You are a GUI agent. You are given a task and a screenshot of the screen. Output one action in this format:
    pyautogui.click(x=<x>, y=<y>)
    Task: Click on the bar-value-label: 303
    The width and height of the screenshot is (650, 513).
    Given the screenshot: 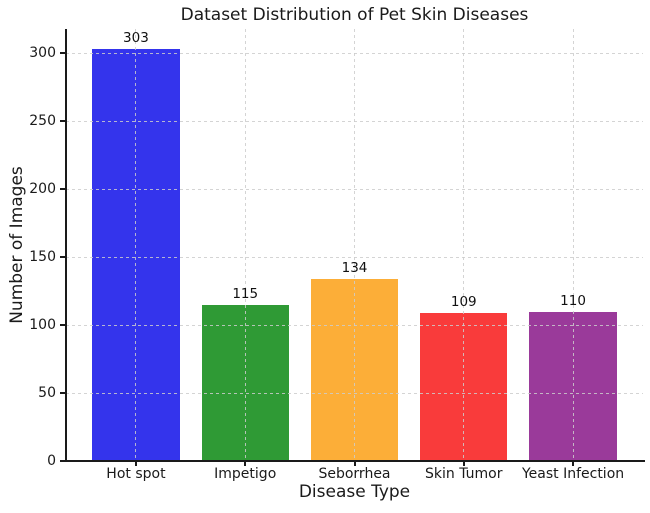 What is the action you would take?
    pyautogui.click(x=136, y=38)
    